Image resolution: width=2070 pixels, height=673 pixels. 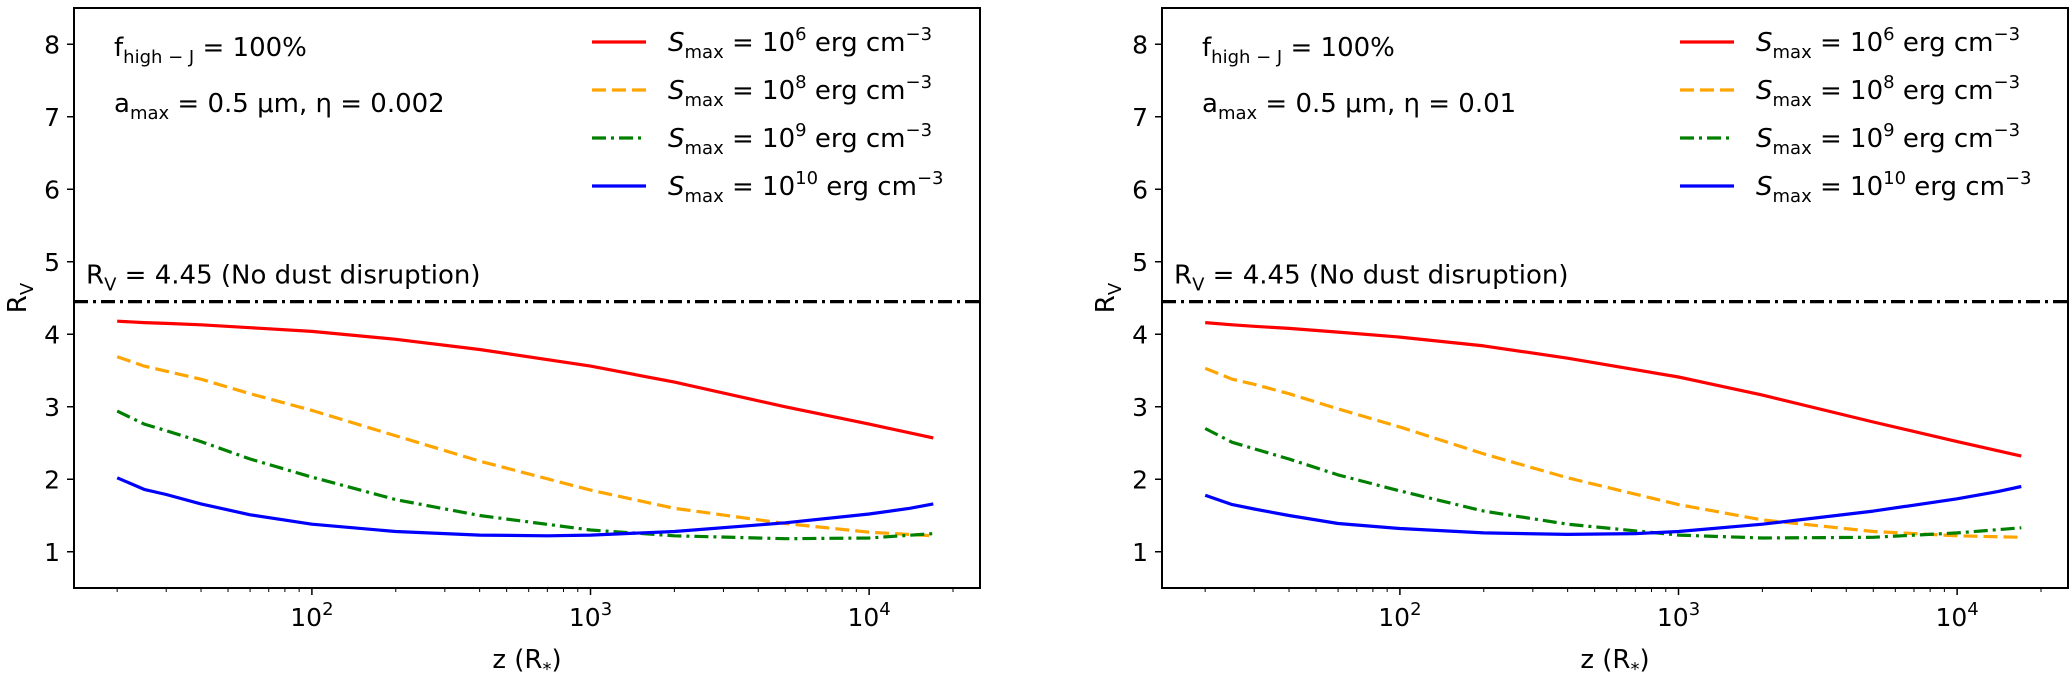 What do you see at coordinates (279, 106) in the screenshot?
I see `annotation-amax-eta: amax = 0.5 μm, η = 0.002` at bounding box center [279, 106].